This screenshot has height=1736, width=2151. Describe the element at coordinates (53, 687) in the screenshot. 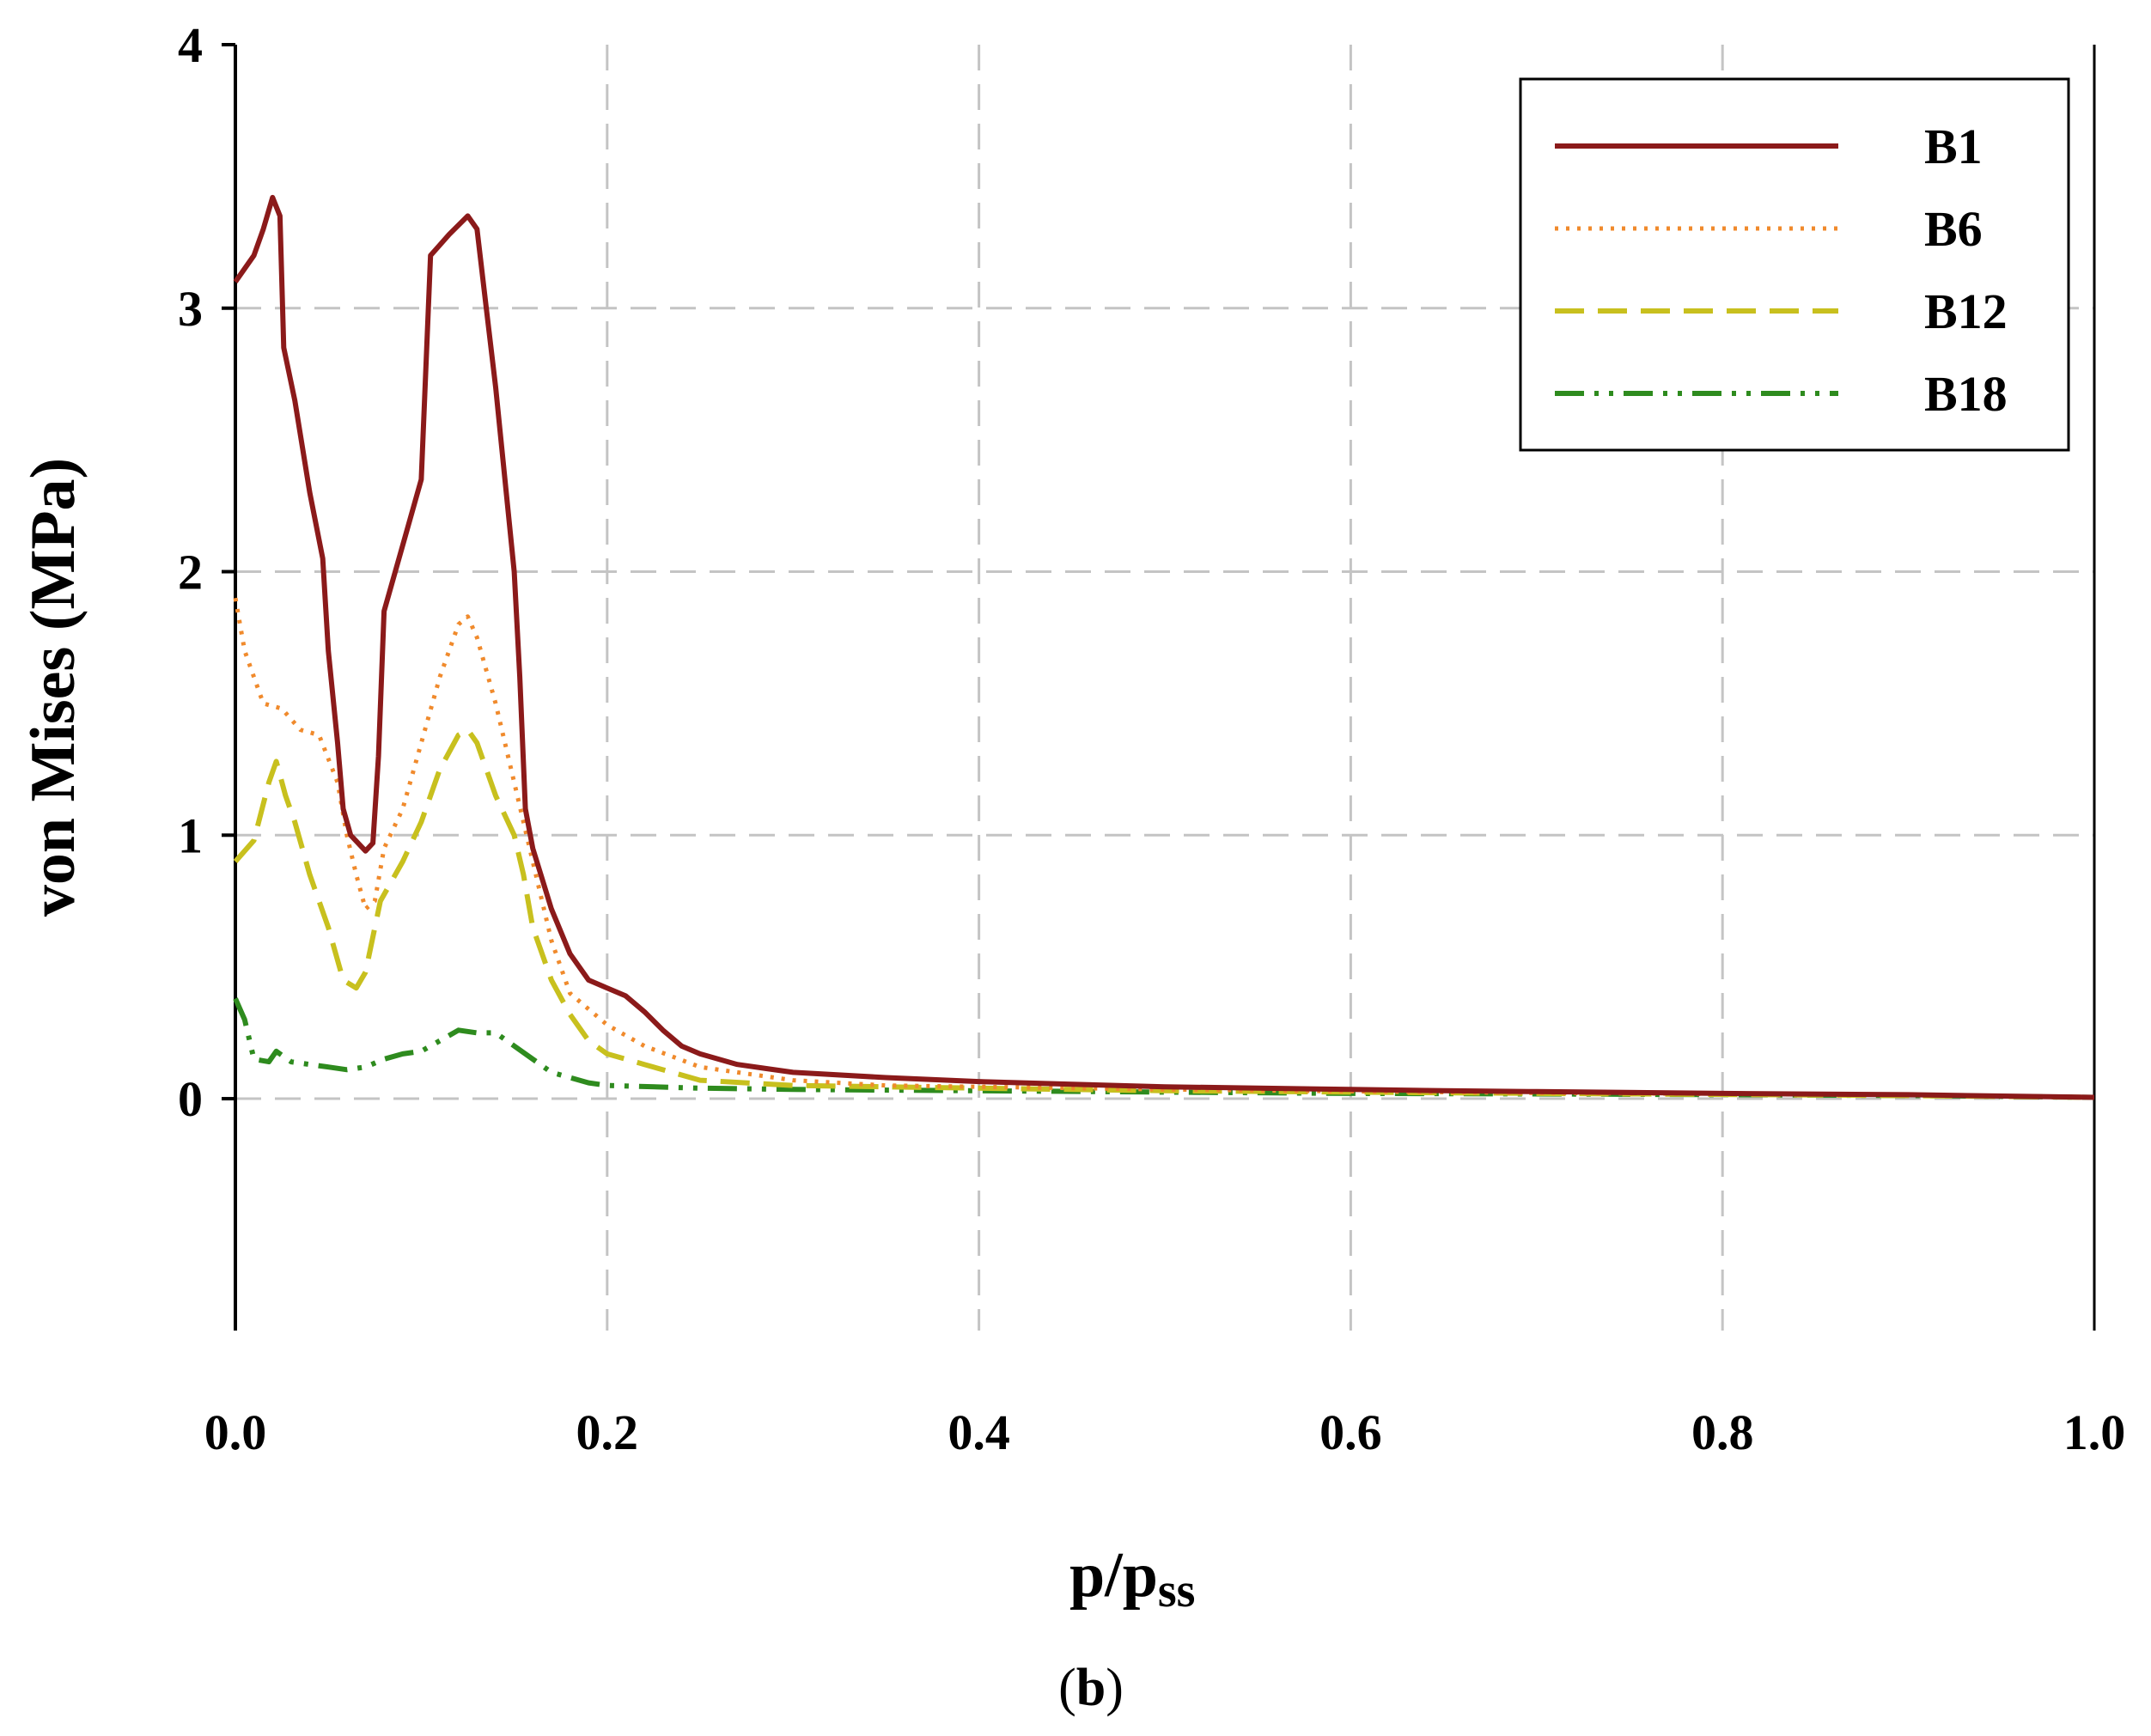

I see `y-axis-label: von Mises (MPa)` at that location.